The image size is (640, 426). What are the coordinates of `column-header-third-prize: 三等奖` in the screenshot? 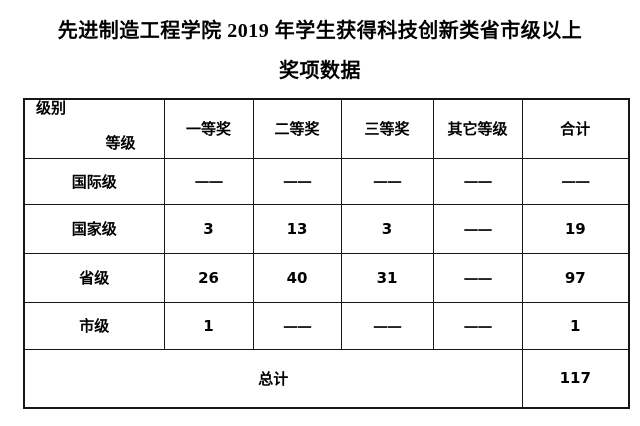 It's located at (387, 128).